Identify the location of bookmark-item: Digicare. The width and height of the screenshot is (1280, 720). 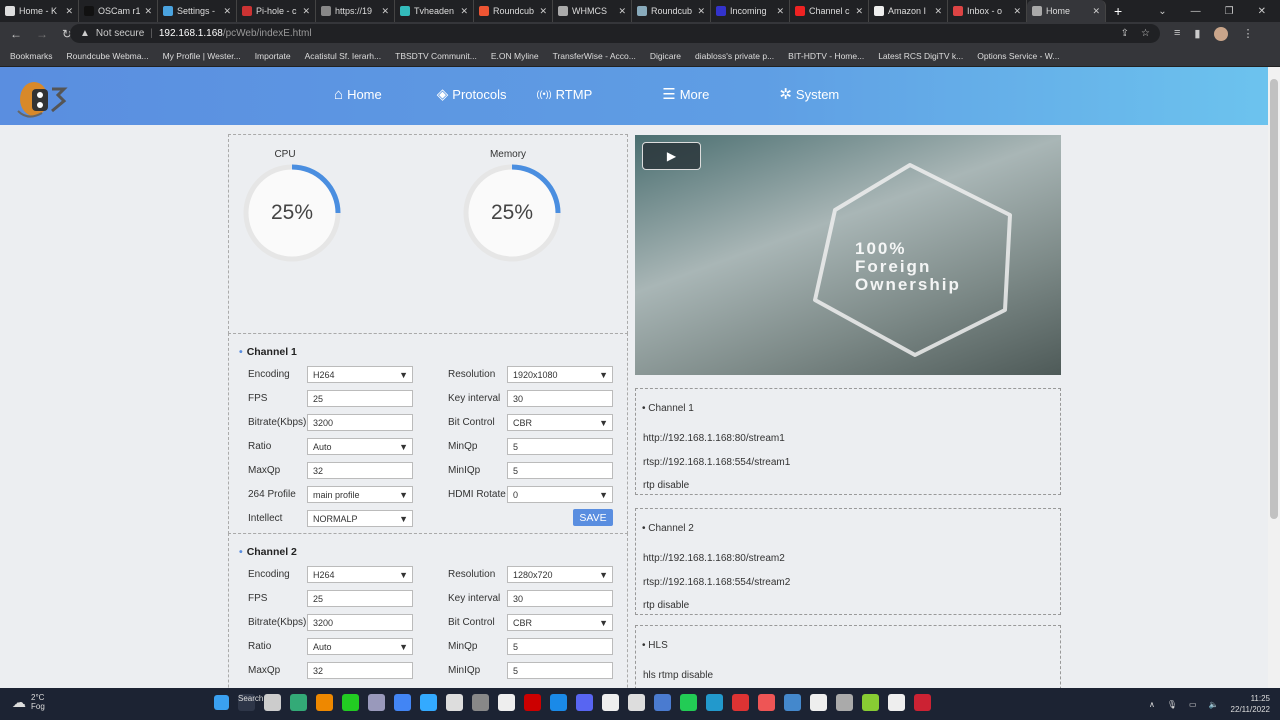
(665, 55).